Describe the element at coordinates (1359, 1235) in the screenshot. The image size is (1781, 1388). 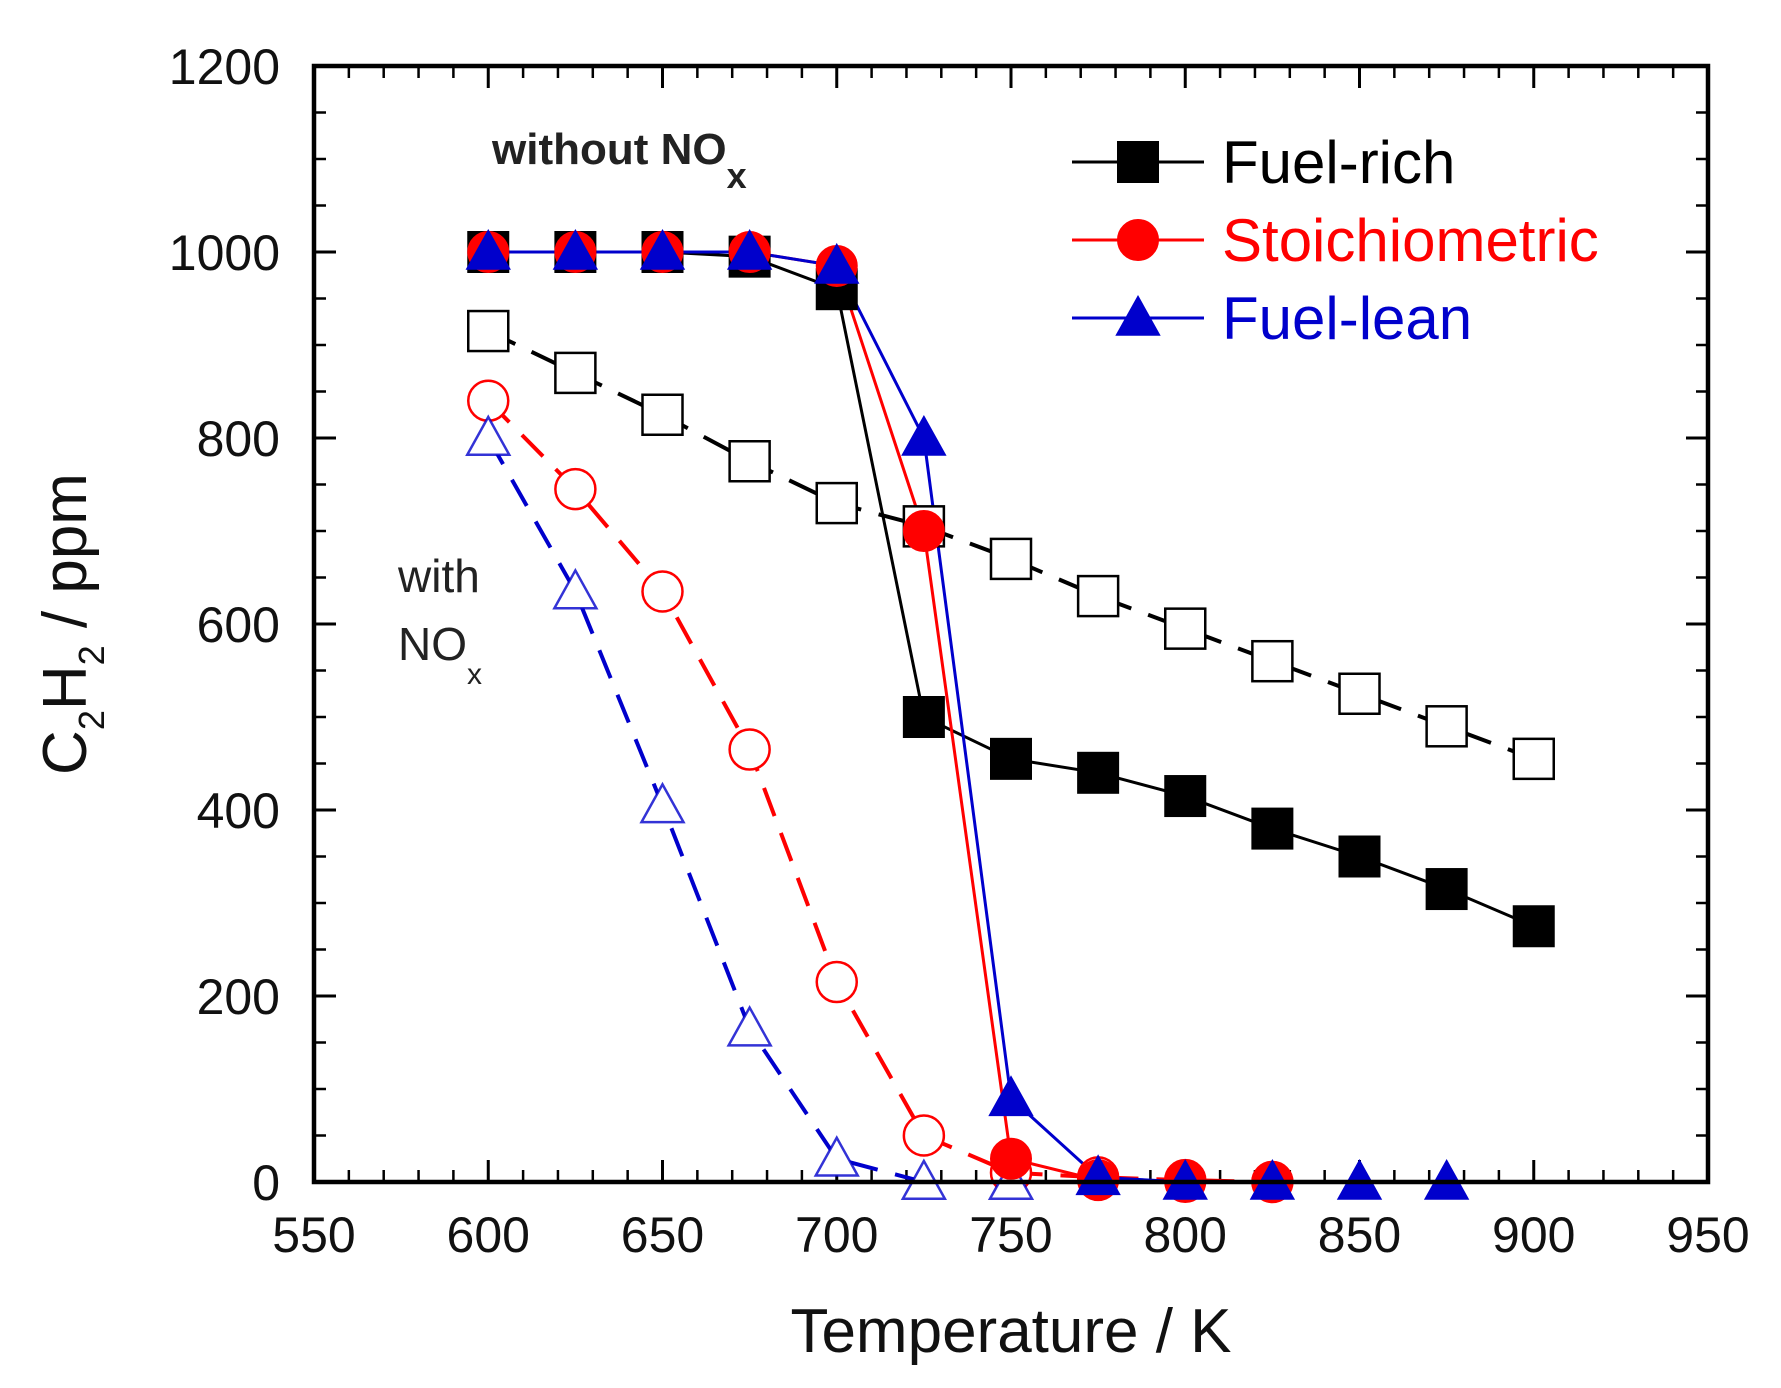
I see `x-tick-label: 850` at that location.